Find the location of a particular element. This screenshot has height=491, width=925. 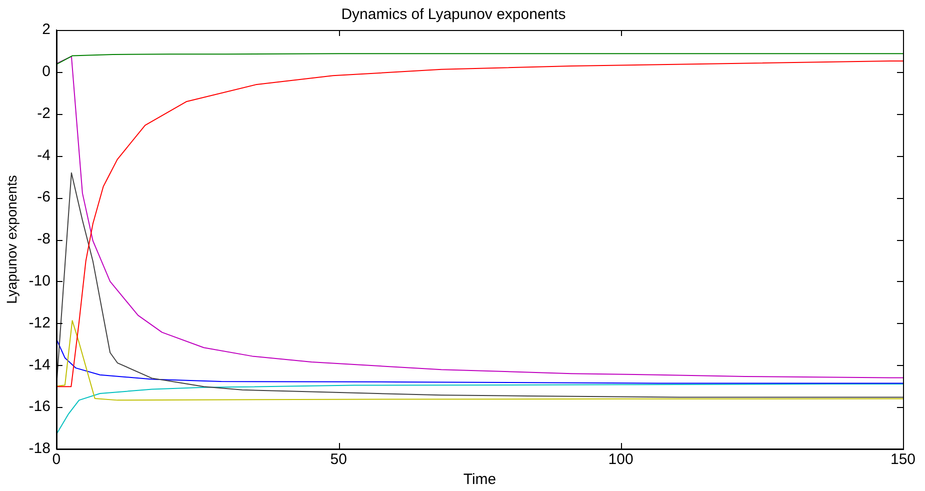

y-tick-label: -8 is located at coordinates (43, 239).